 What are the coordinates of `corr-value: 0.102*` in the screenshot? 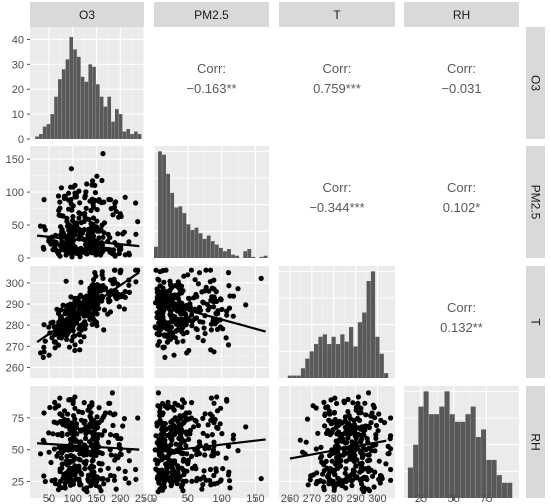 It's located at (462, 207).